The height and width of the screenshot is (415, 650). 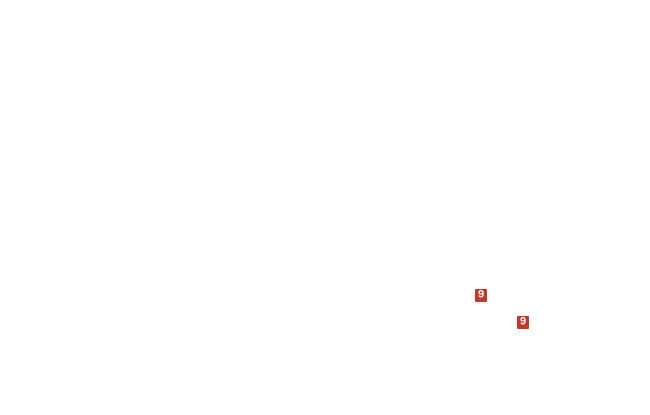 I want to click on notification-badge-1: 9, so click(x=481, y=295).